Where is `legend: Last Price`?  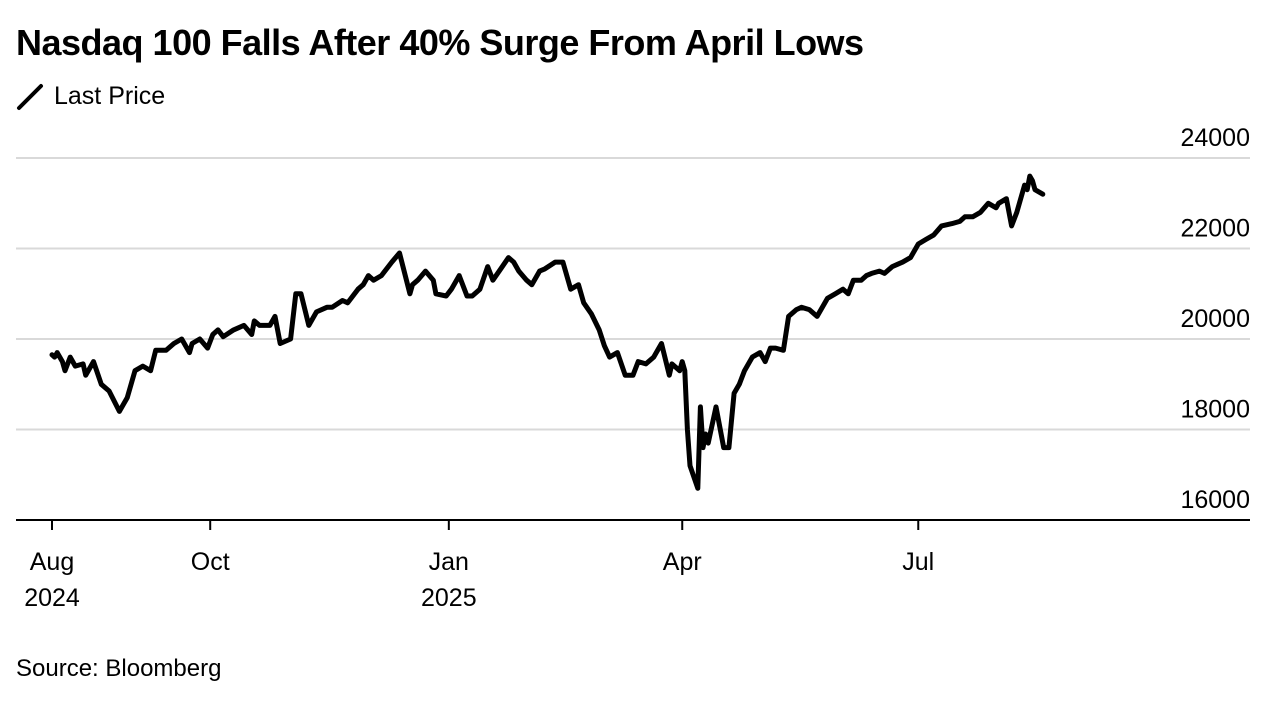
legend: Last Price is located at coordinates (90, 96).